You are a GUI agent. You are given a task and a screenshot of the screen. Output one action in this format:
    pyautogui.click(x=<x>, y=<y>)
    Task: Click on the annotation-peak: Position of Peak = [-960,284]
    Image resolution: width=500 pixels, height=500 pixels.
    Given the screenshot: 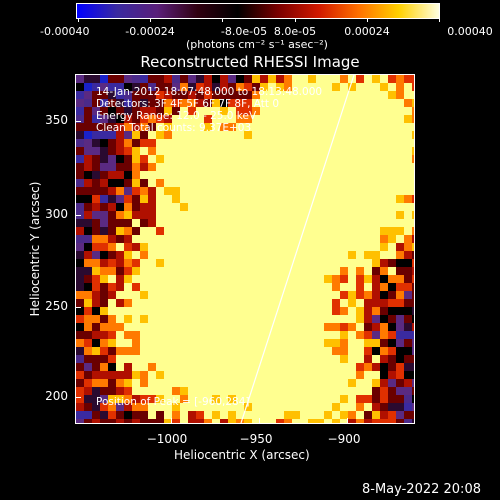 What is the action you would take?
    pyautogui.click(x=173, y=402)
    